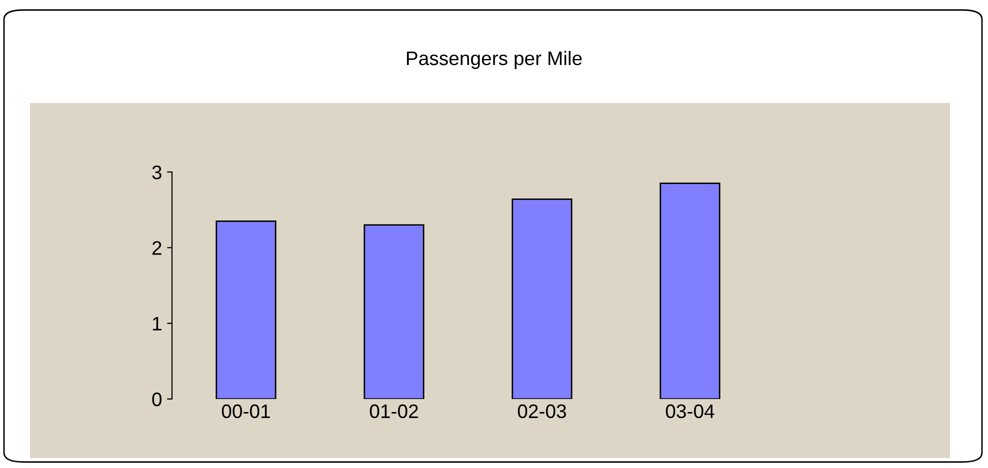 Image resolution: width=988 pixels, height=468 pixels. What do you see at coordinates (157, 172) in the screenshot?
I see `y-tick-label: 3` at bounding box center [157, 172].